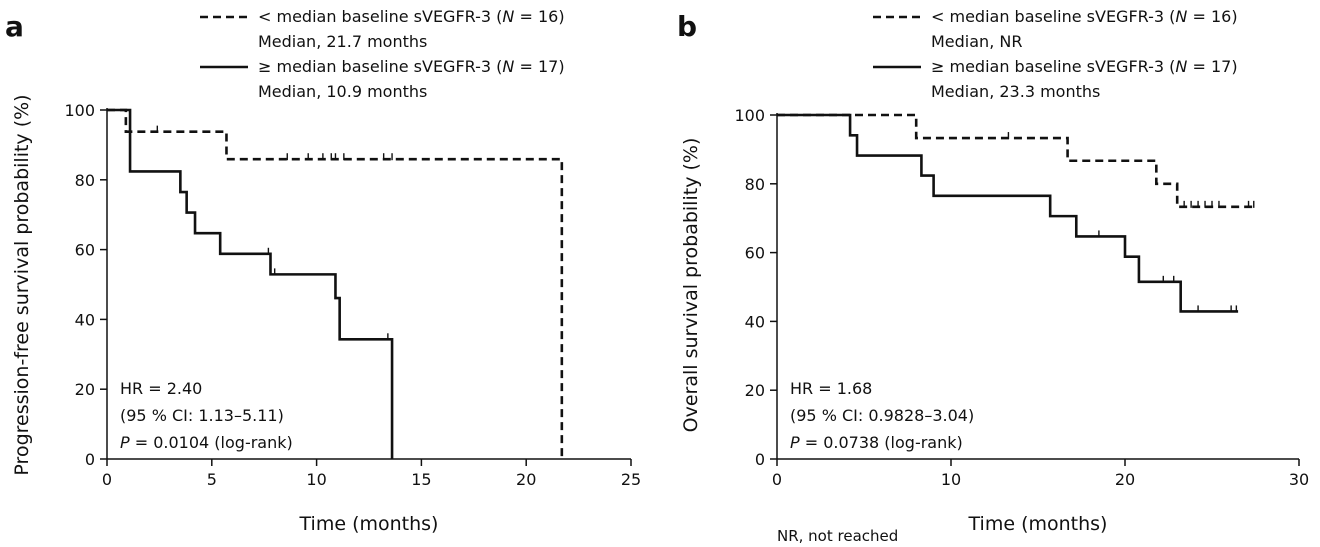 Image resolution: width=1320 pixels, height=547 pixels. What do you see at coordinates (202, 415) in the screenshot?
I see `confidence-interval: (95 % CI: 1.13–5.11)` at bounding box center [202, 415].